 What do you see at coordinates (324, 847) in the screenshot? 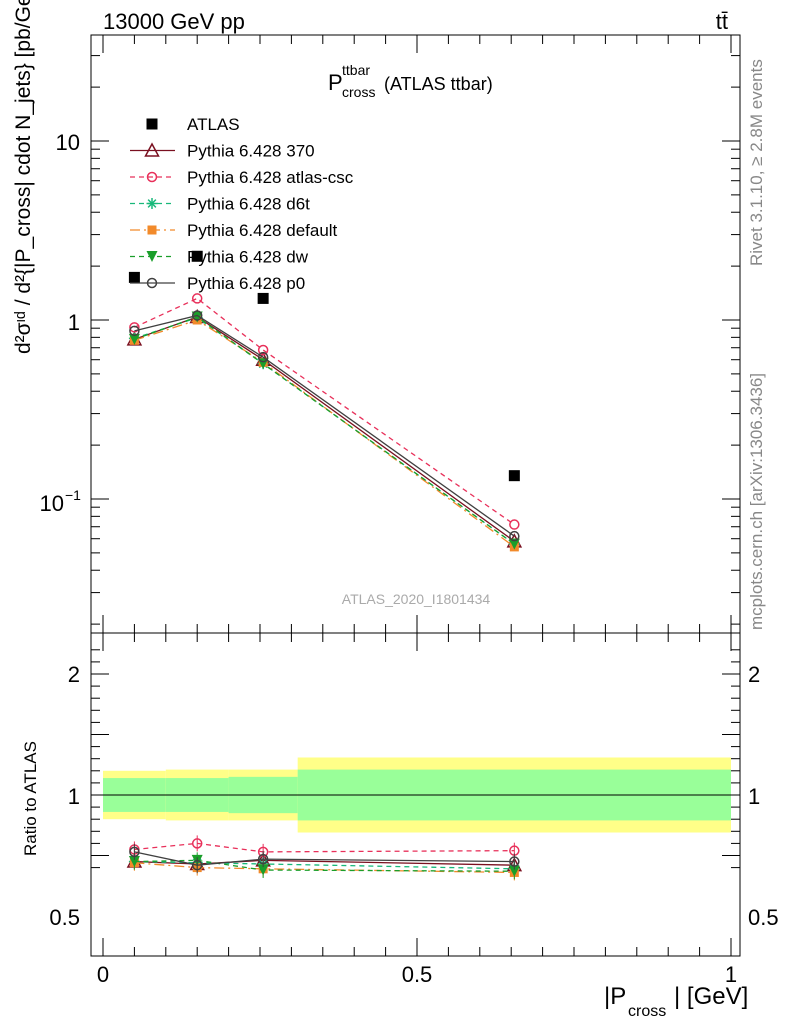
I see `ratio-line-atlascsc` at bounding box center [324, 847].